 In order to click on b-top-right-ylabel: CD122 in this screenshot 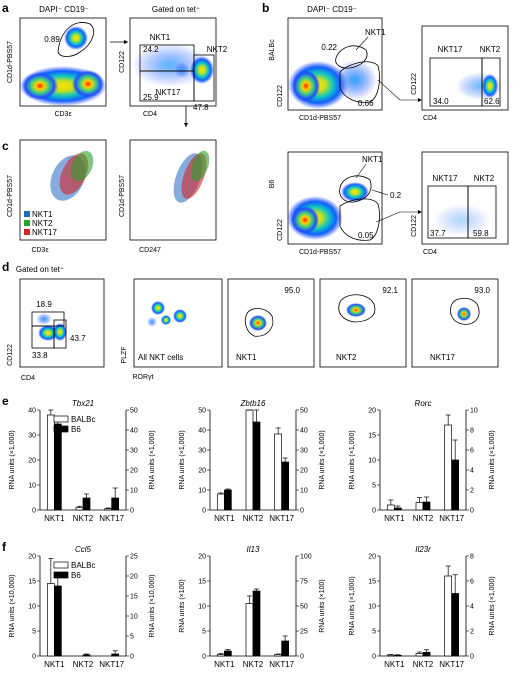, I will do `click(414, 84)`.